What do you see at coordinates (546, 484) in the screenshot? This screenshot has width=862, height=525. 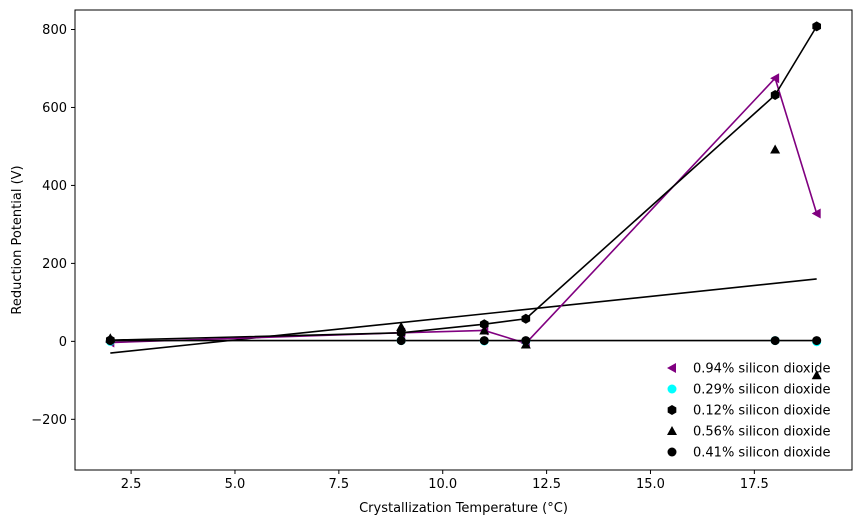 I see `x-tick-label: 12.5` at bounding box center [546, 484].